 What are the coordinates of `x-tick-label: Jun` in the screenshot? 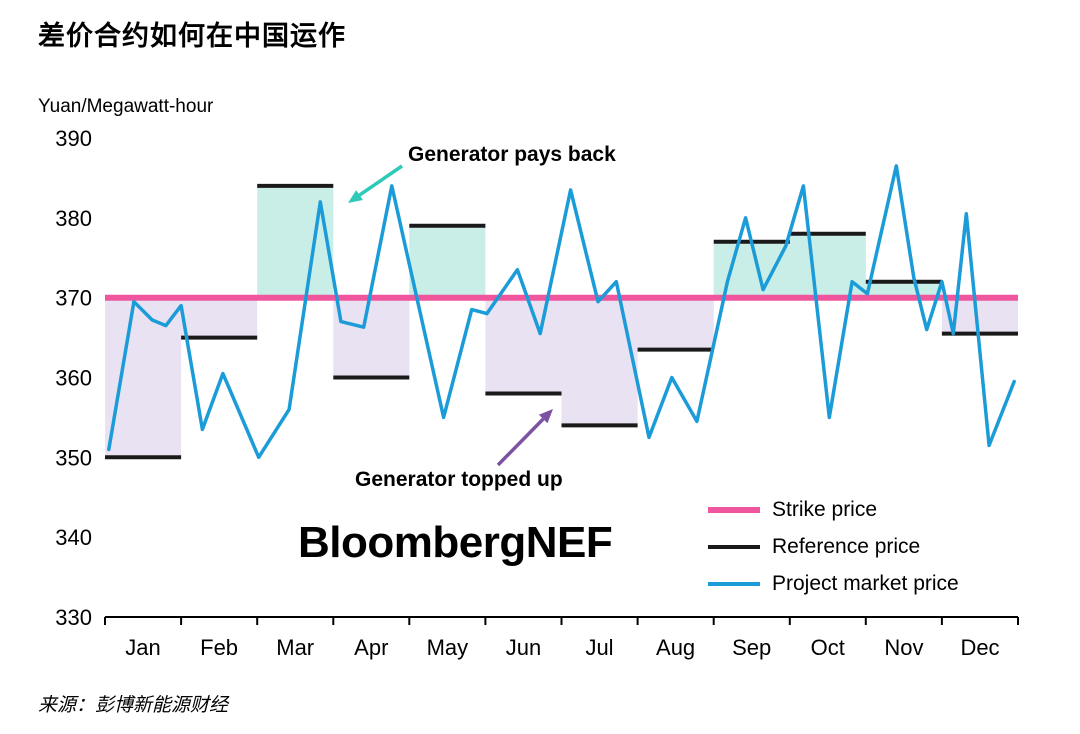 It's located at (523, 647).